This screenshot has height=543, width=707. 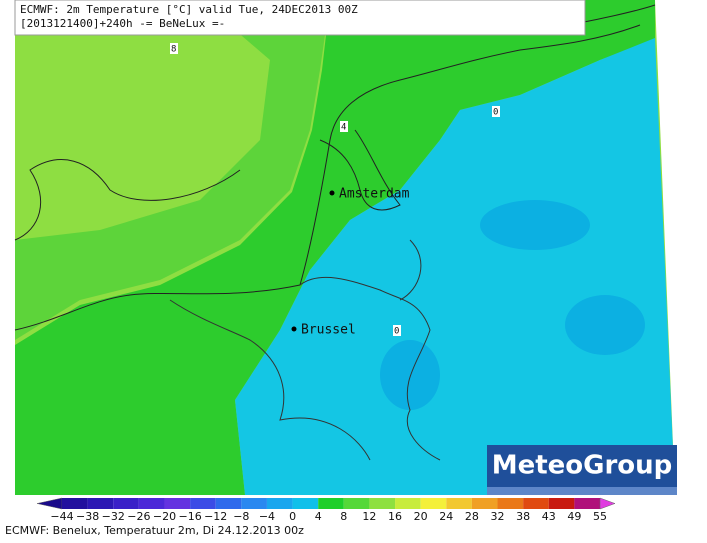 What do you see at coordinates (369, 516) in the screenshot?
I see `colorbar-label: 12` at bounding box center [369, 516].